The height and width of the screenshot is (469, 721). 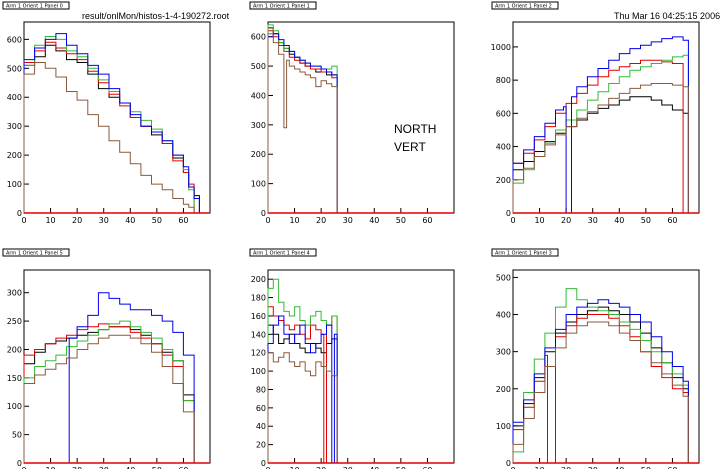 What do you see at coordinates (258, 298) in the screenshot?
I see `y-tick-label: 180` at bounding box center [258, 298].